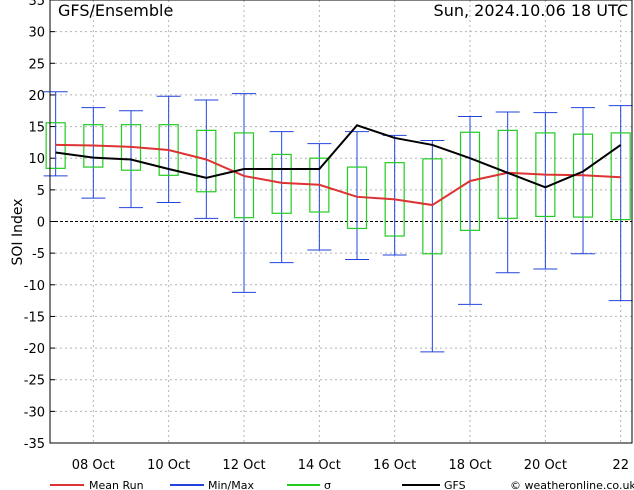 The width and height of the screenshot is (634, 490). What do you see at coordinates (231, 484) in the screenshot?
I see `legend-label-min-max: Min/Max` at bounding box center [231, 484].